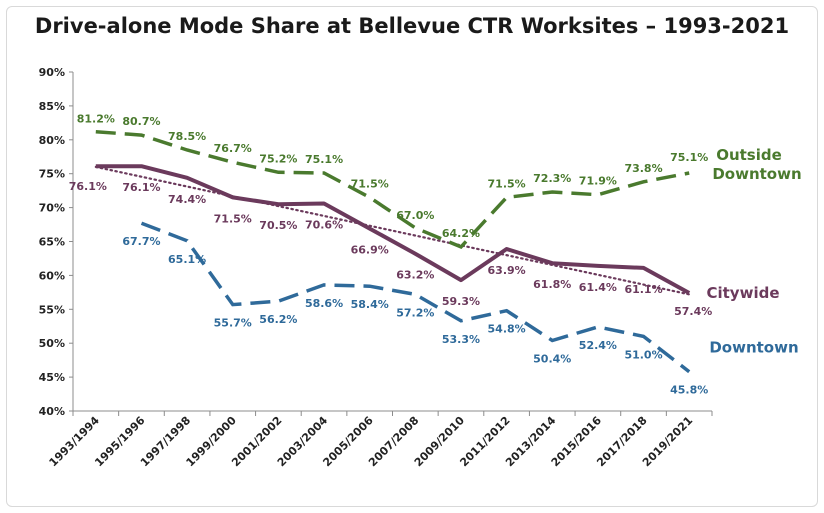 This screenshot has height=513, width=824. Describe the element at coordinates (742, 293) in the screenshot. I see `series-name-citywide: Citywide` at that location.